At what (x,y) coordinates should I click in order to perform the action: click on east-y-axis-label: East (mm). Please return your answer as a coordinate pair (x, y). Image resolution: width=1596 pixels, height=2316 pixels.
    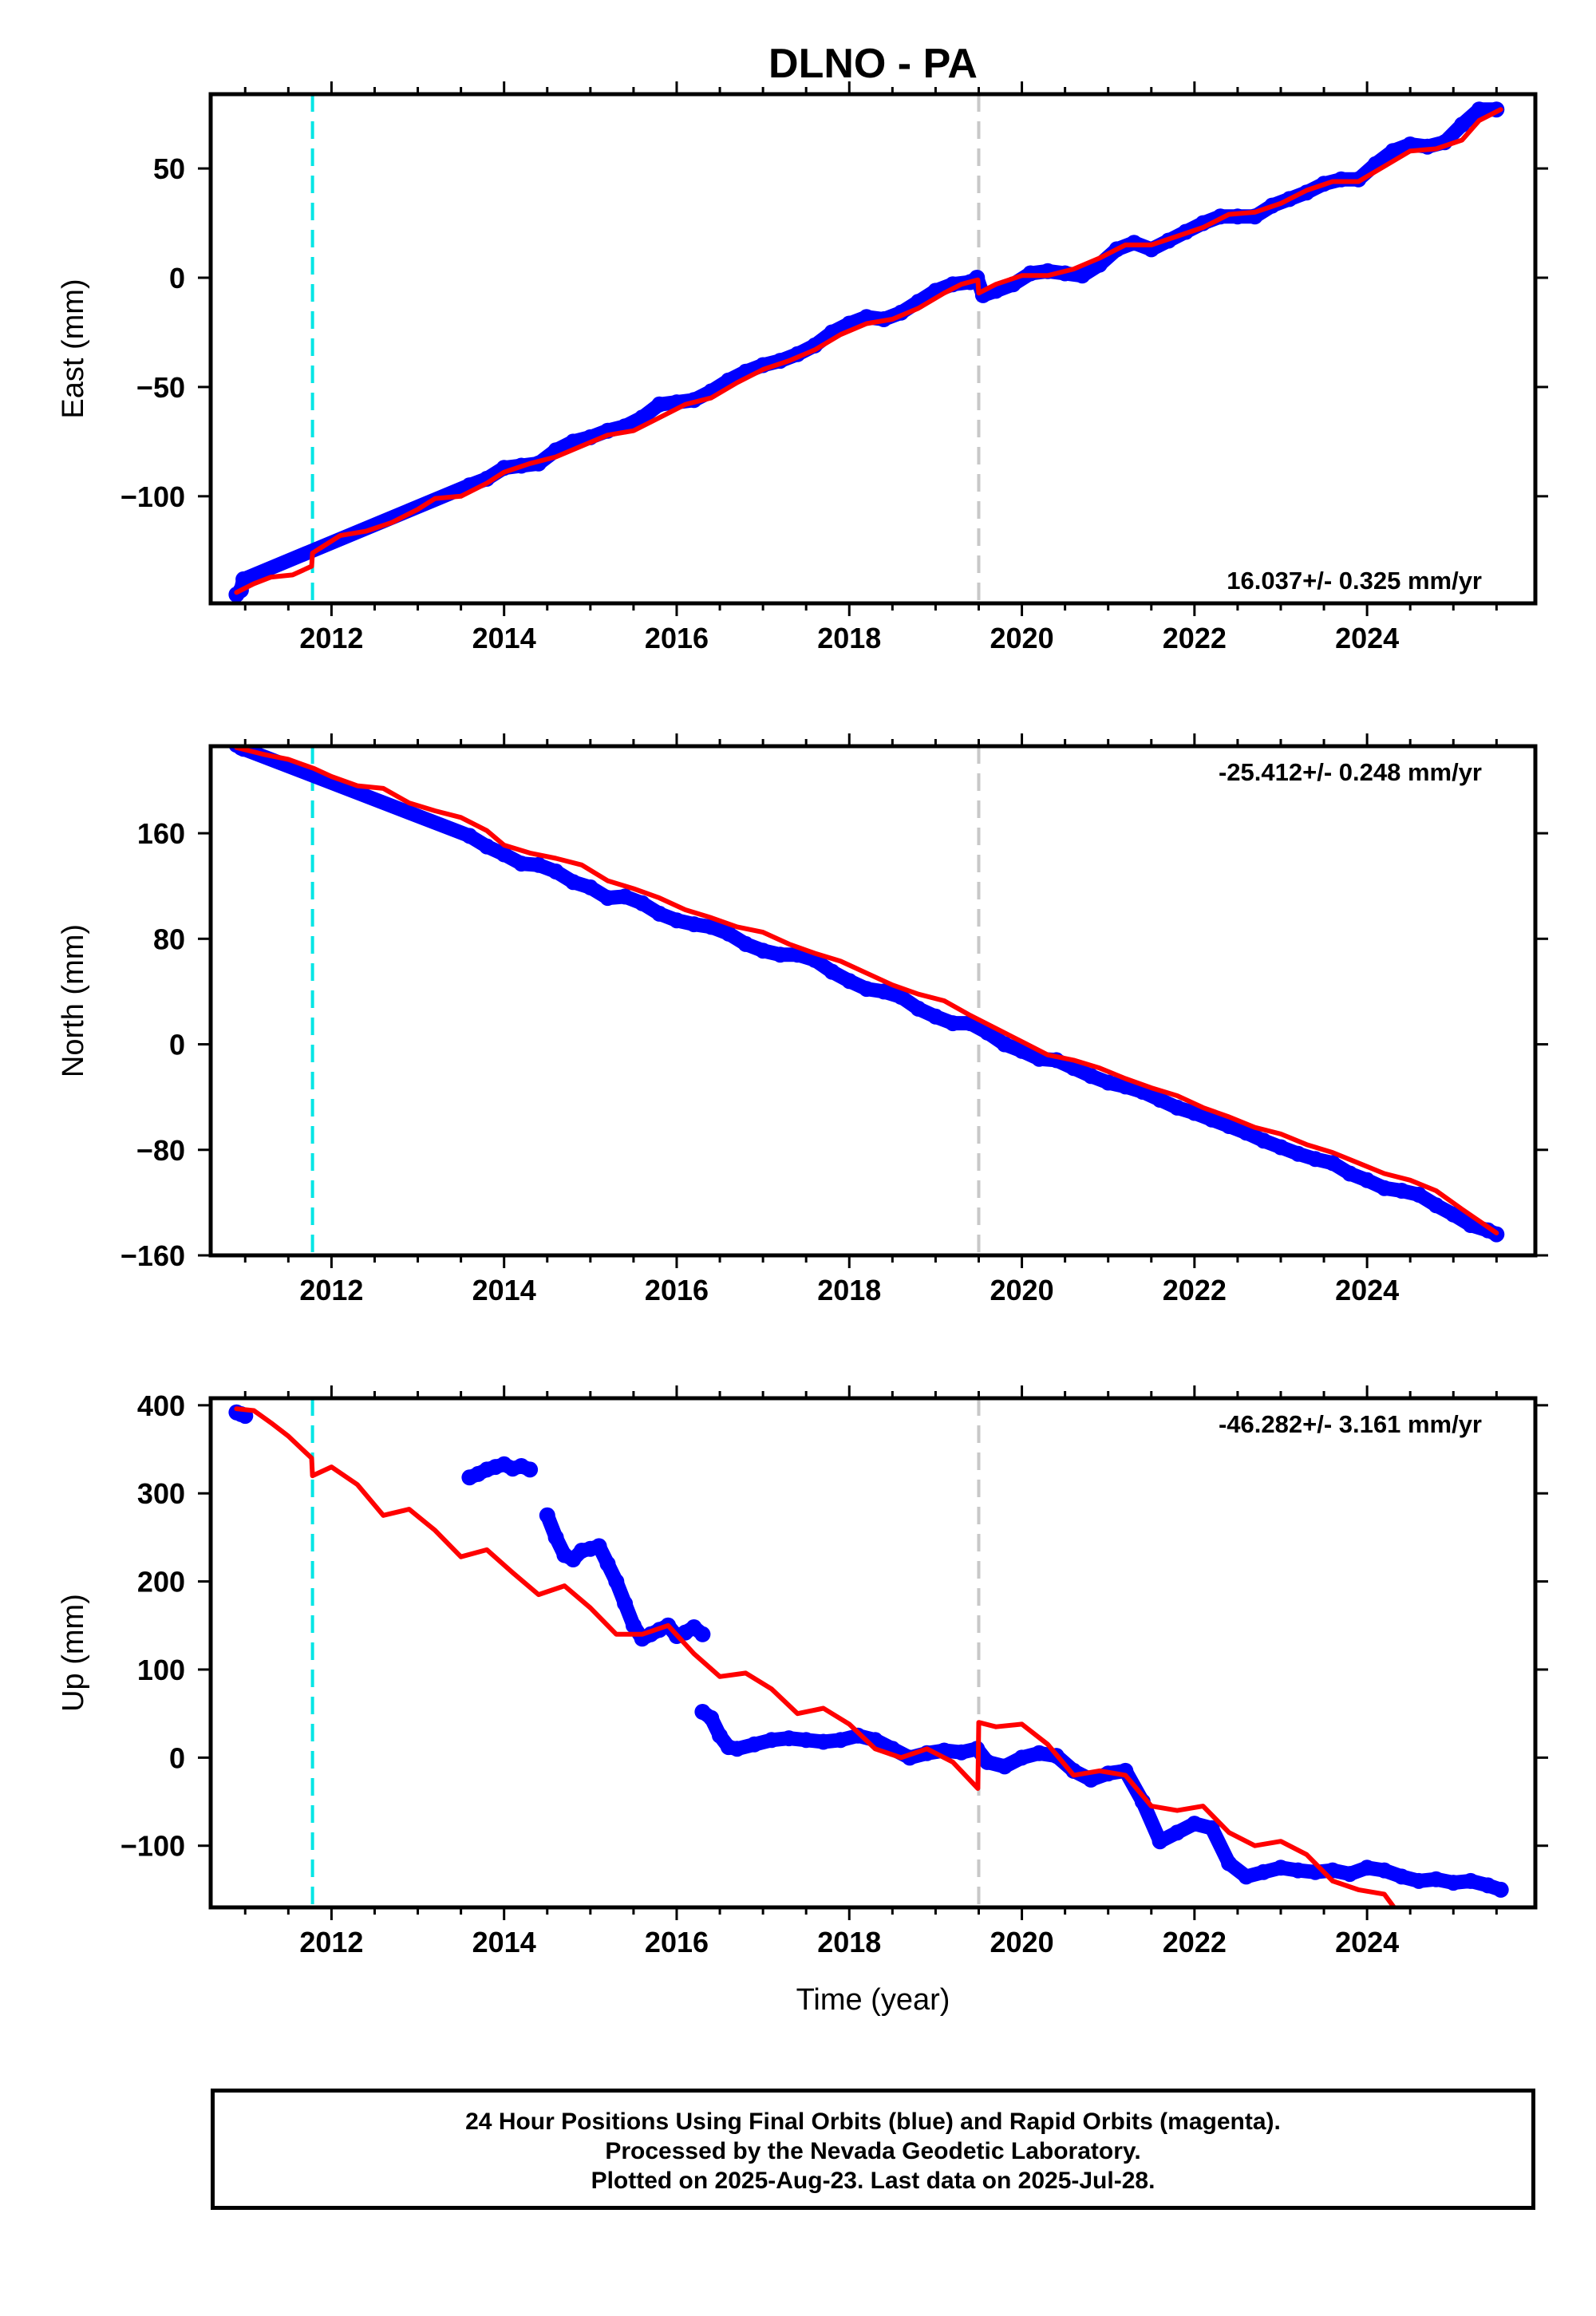
    Looking at the image, I should click on (73, 348).